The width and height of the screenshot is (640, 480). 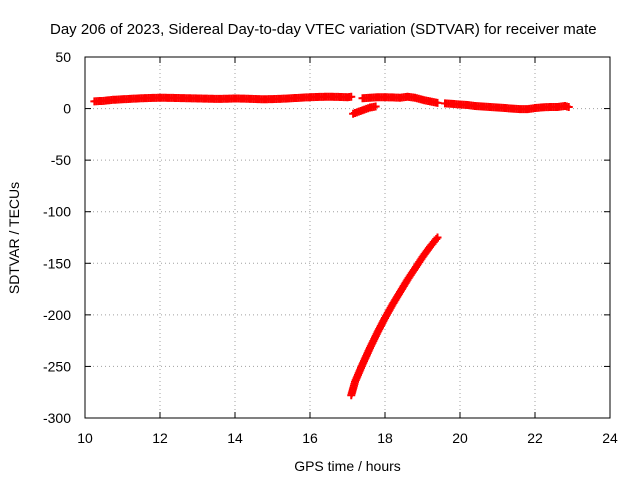 What do you see at coordinates (57, 366) in the screenshot?
I see `y-tick-label: -250` at bounding box center [57, 366].